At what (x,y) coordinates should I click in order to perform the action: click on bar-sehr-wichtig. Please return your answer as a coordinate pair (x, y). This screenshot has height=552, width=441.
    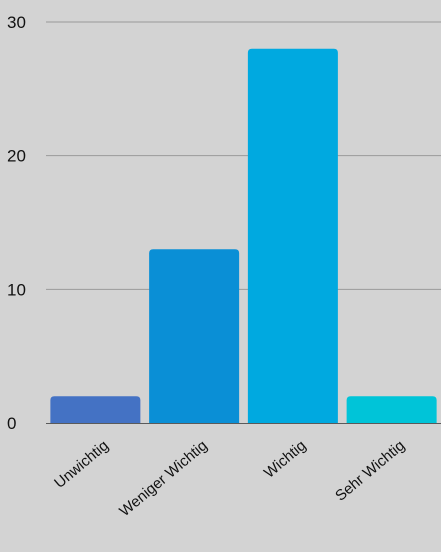
    Looking at the image, I should click on (391, 409).